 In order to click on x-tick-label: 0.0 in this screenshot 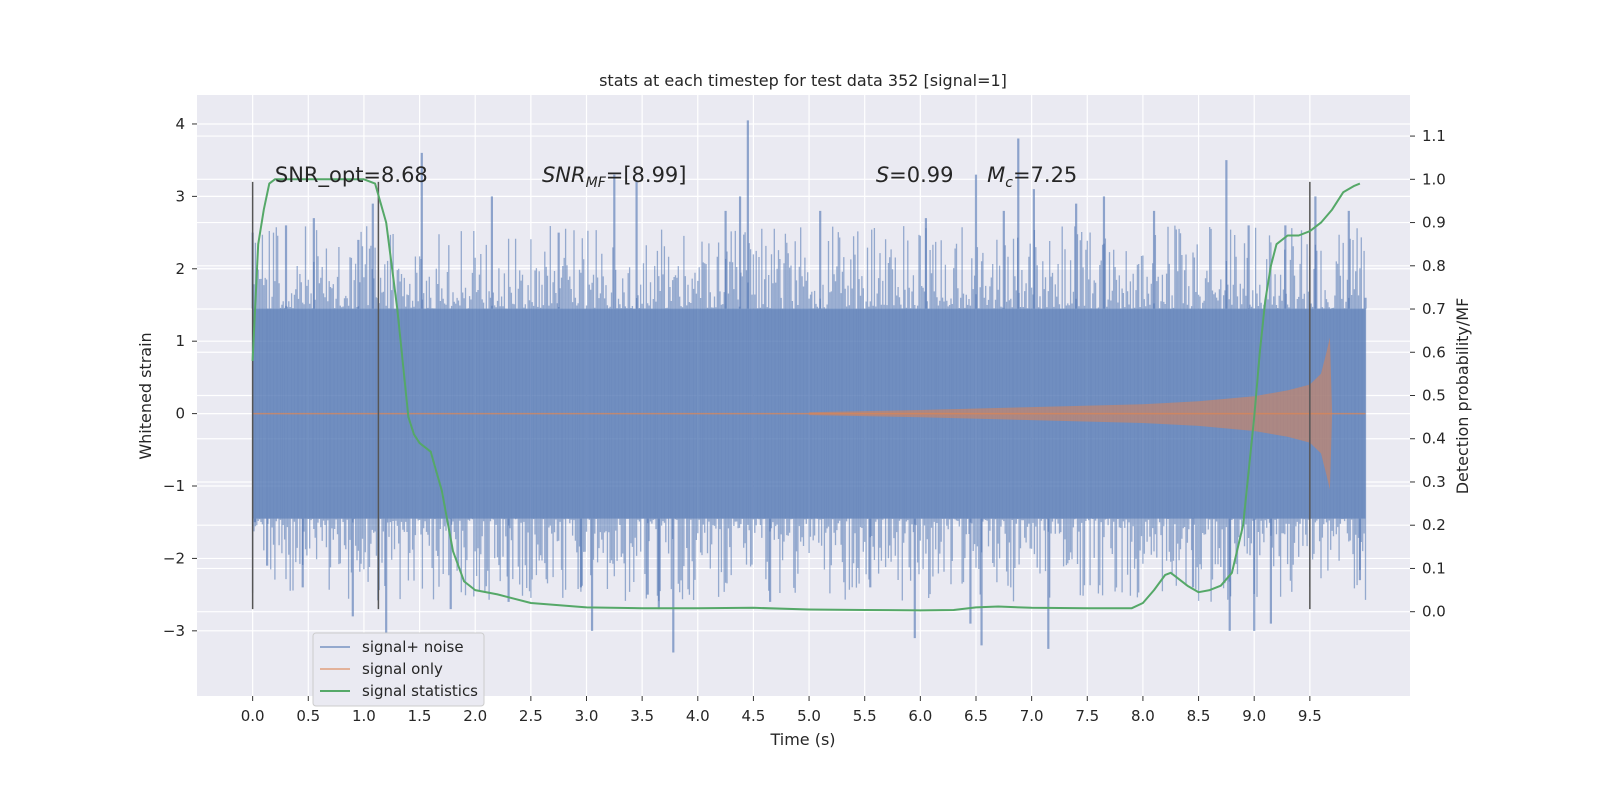, I will do `click(253, 716)`.